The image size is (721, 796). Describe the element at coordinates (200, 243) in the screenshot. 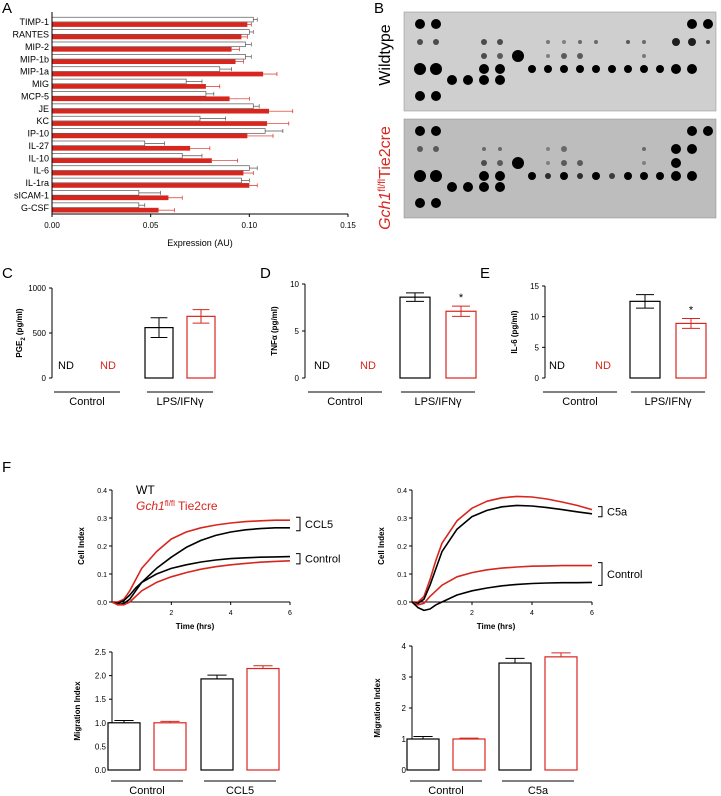

I see `a-x-axis-title: Expression (AU)` at that location.